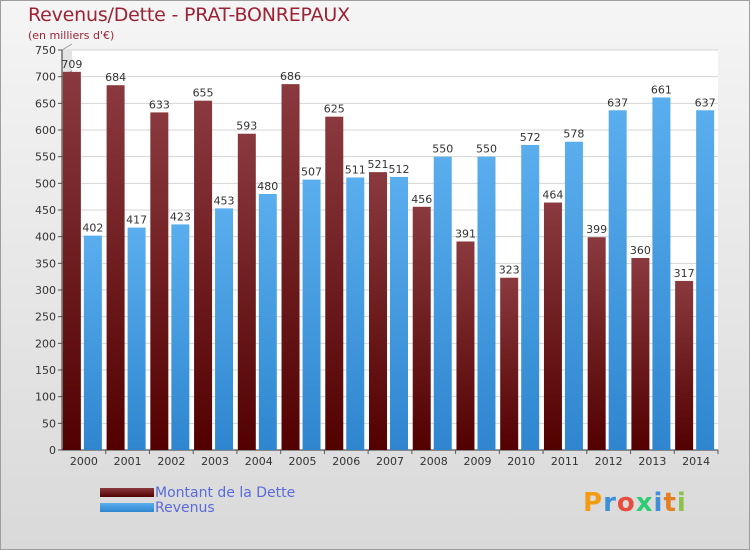 This screenshot has height=550, width=750. Describe the element at coordinates (346, 461) in the screenshot. I see `x-tick-label: 2006` at that location.